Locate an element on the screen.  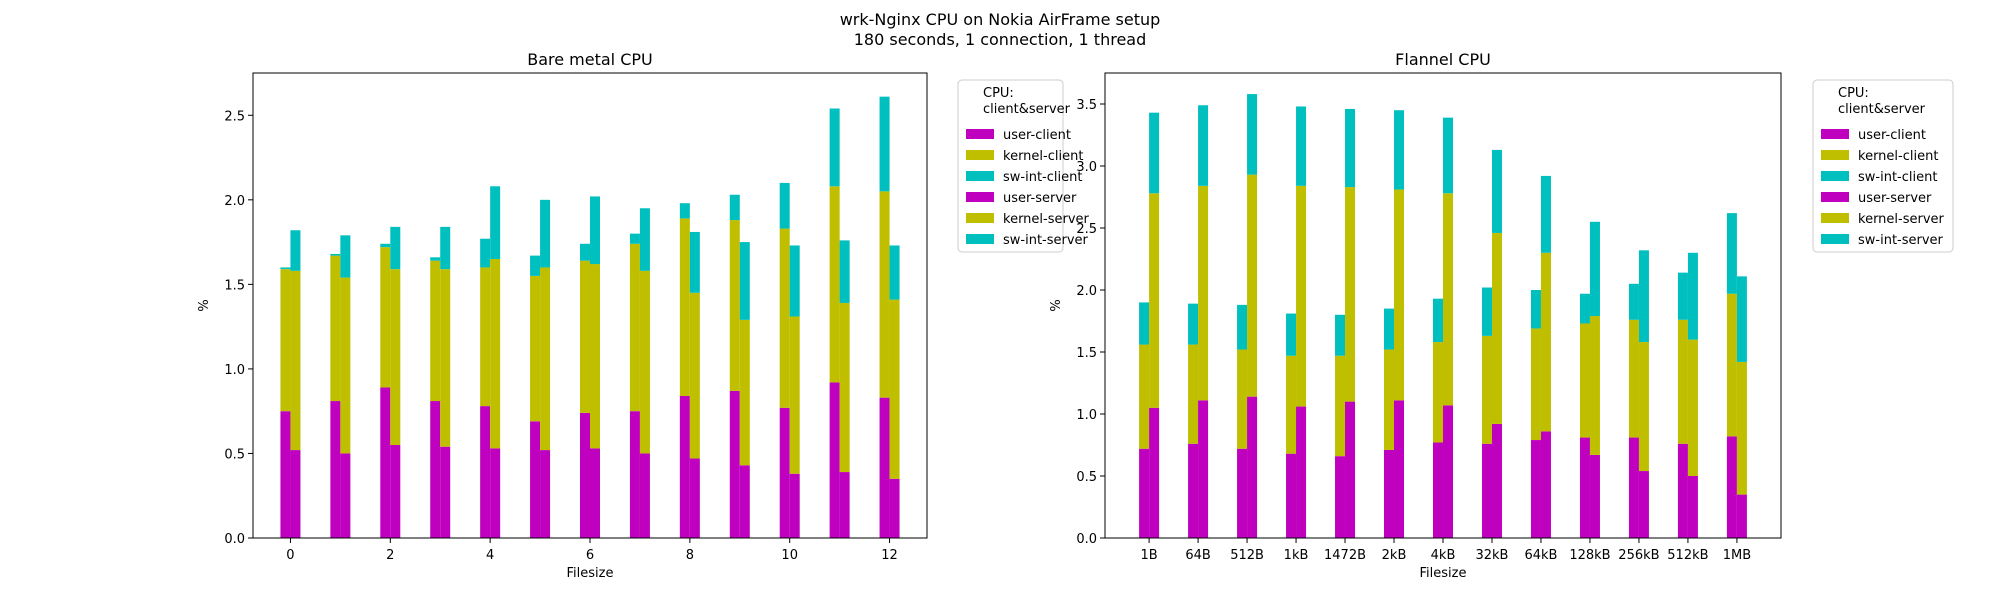
legend-label-sw-int-client: sw-int-client is located at coordinates (1042, 177).